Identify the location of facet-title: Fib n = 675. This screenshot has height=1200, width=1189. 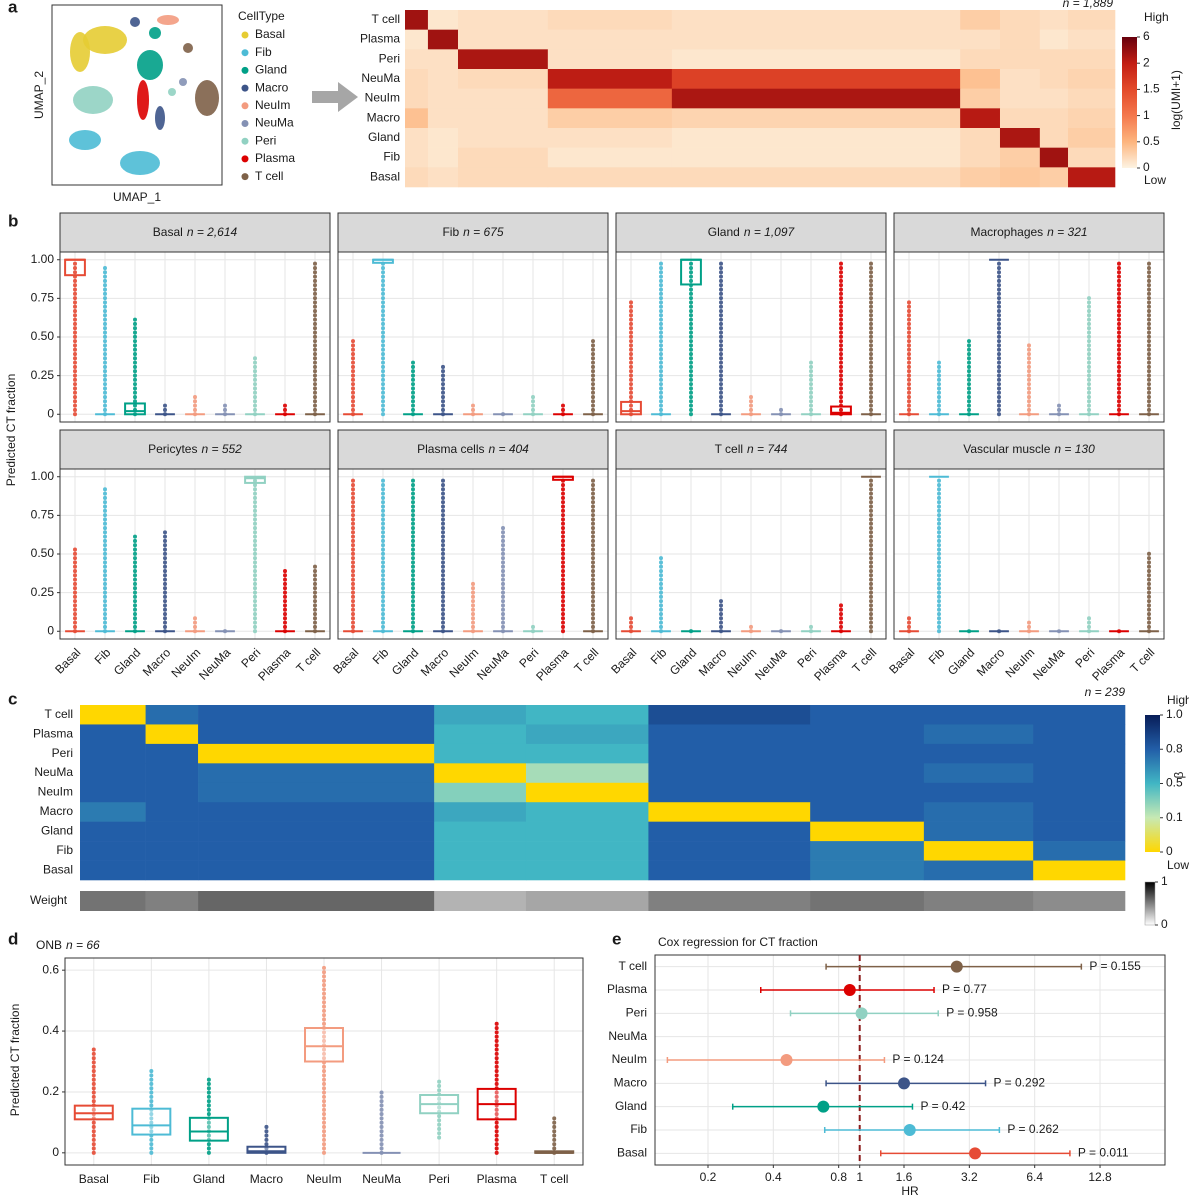
(472, 232).